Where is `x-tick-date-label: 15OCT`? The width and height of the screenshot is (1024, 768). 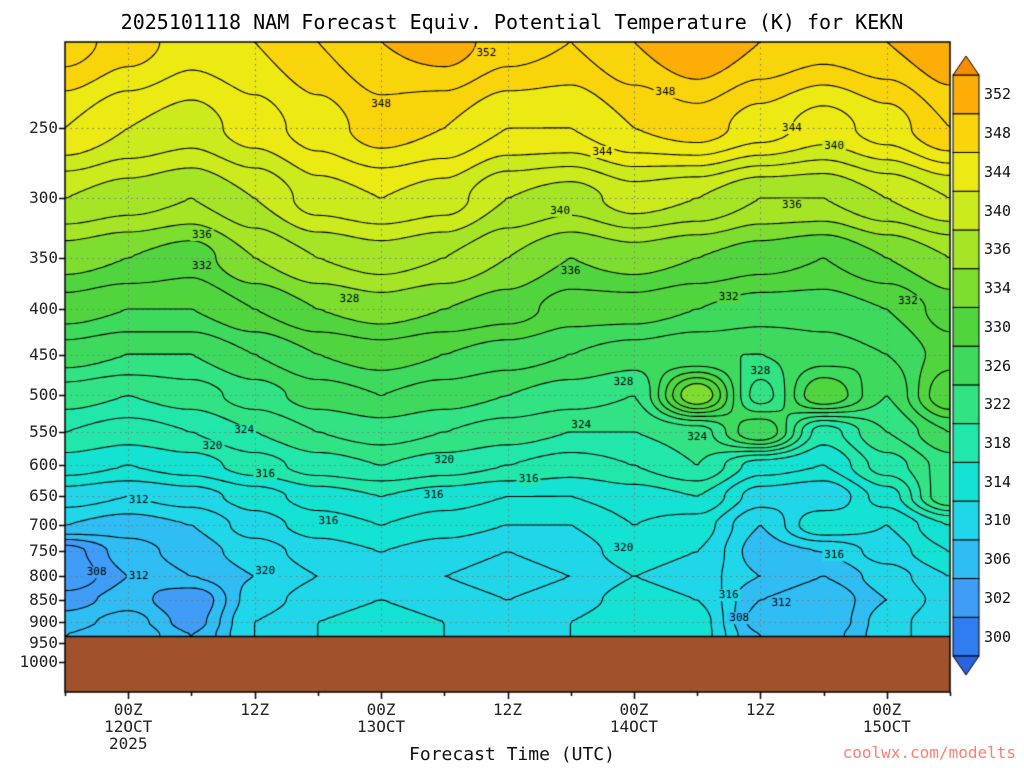
x-tick-date-label: 15OCT is located at coordinates (886, 726).